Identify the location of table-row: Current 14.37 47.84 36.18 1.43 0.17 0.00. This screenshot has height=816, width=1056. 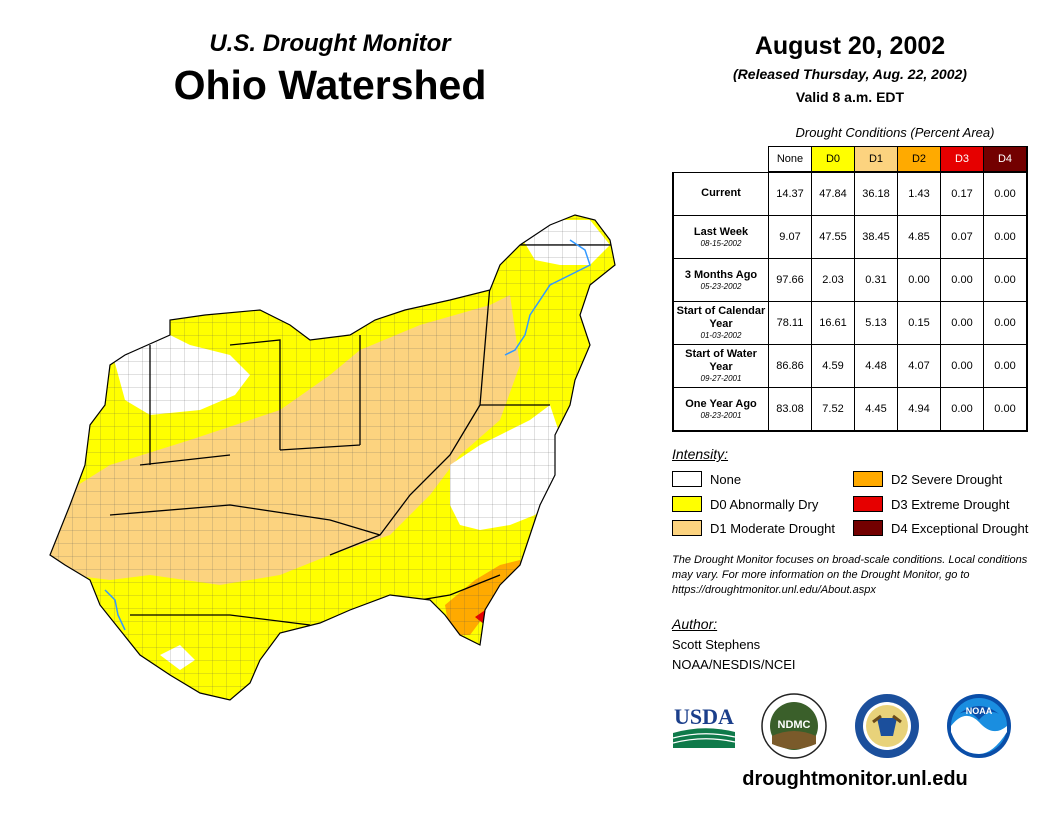
(850, 193).